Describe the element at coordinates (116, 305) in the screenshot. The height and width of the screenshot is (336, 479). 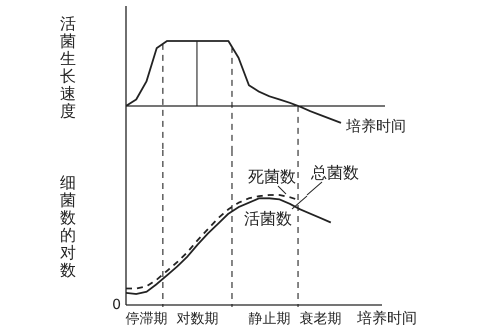
I see `text: 0` at that location.